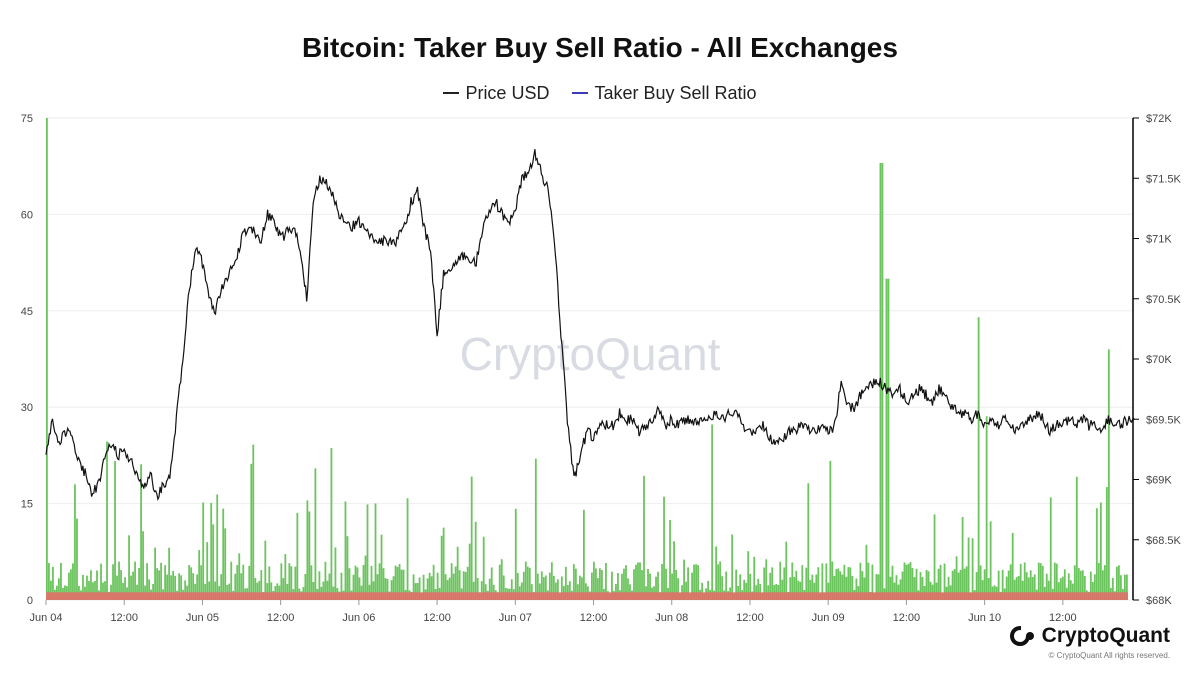  What do you see at coordinates (496, 93) in the screenshot?
I see `legend-item-price: Price USD` at bounding box center [496, 93].